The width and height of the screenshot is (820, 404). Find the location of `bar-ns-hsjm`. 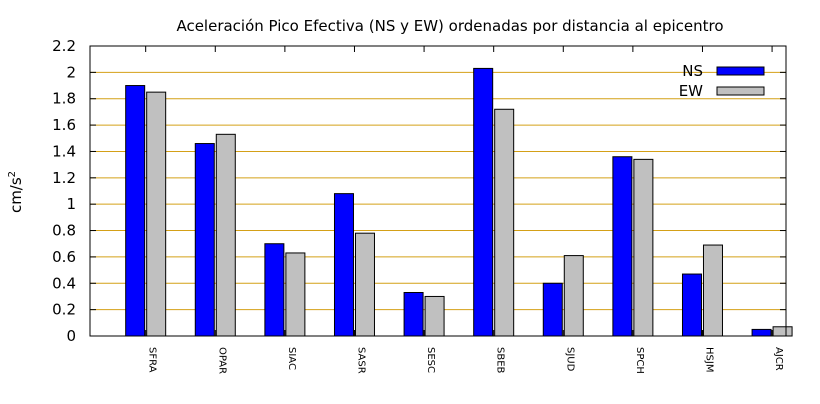

bar-ns-hsjm is located at coordinates (691, 305).